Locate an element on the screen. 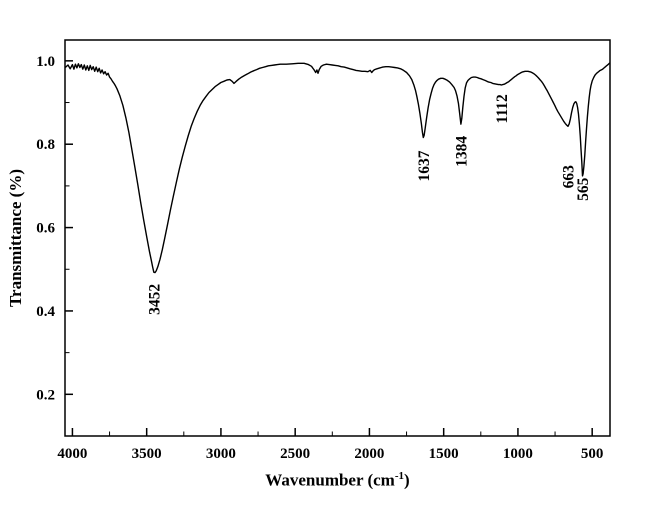 The width and height of the screenshot is (657, 509). y-tick-label: 0.2 is located at coordinates (45, 395).